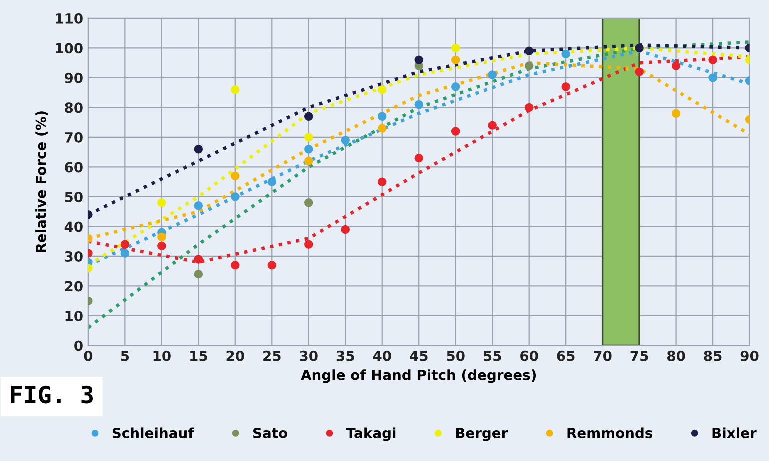 Image resolution: width=769 pixels, height=461 pixels. Describe the element at coordinates (713, 356) in the screenshot. I see `x-tick-label: 85` at that location.